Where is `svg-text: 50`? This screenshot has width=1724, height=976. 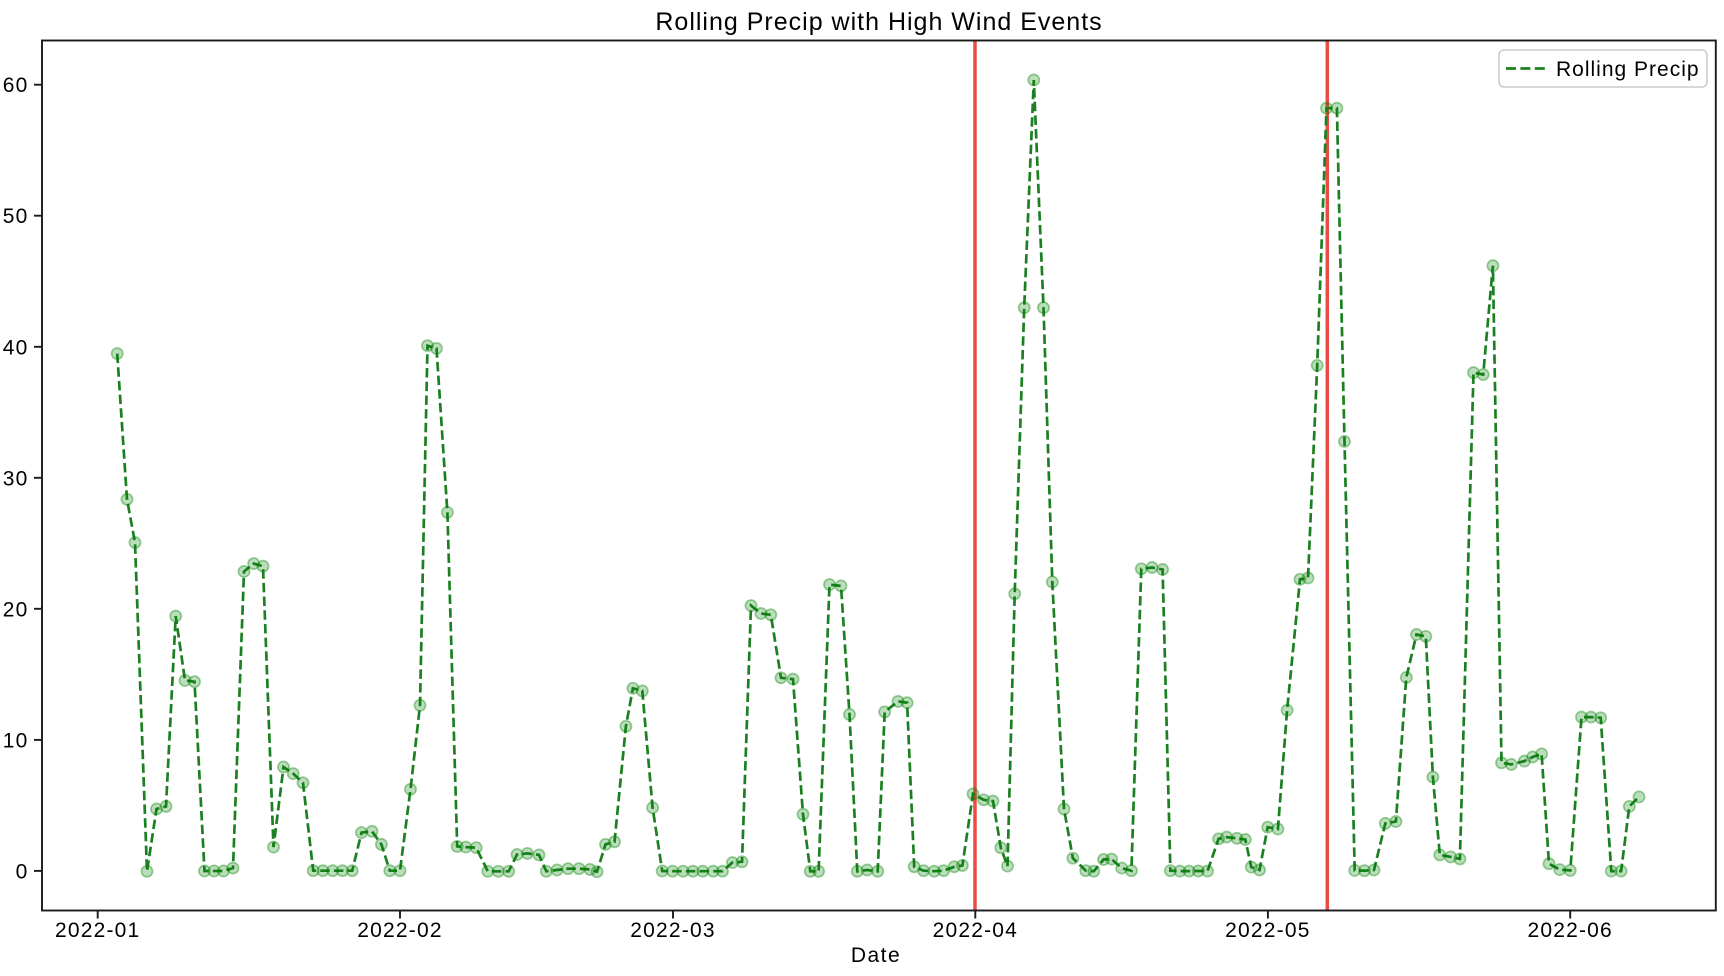
svg-text: 50 is located at coordinates (16, 216).